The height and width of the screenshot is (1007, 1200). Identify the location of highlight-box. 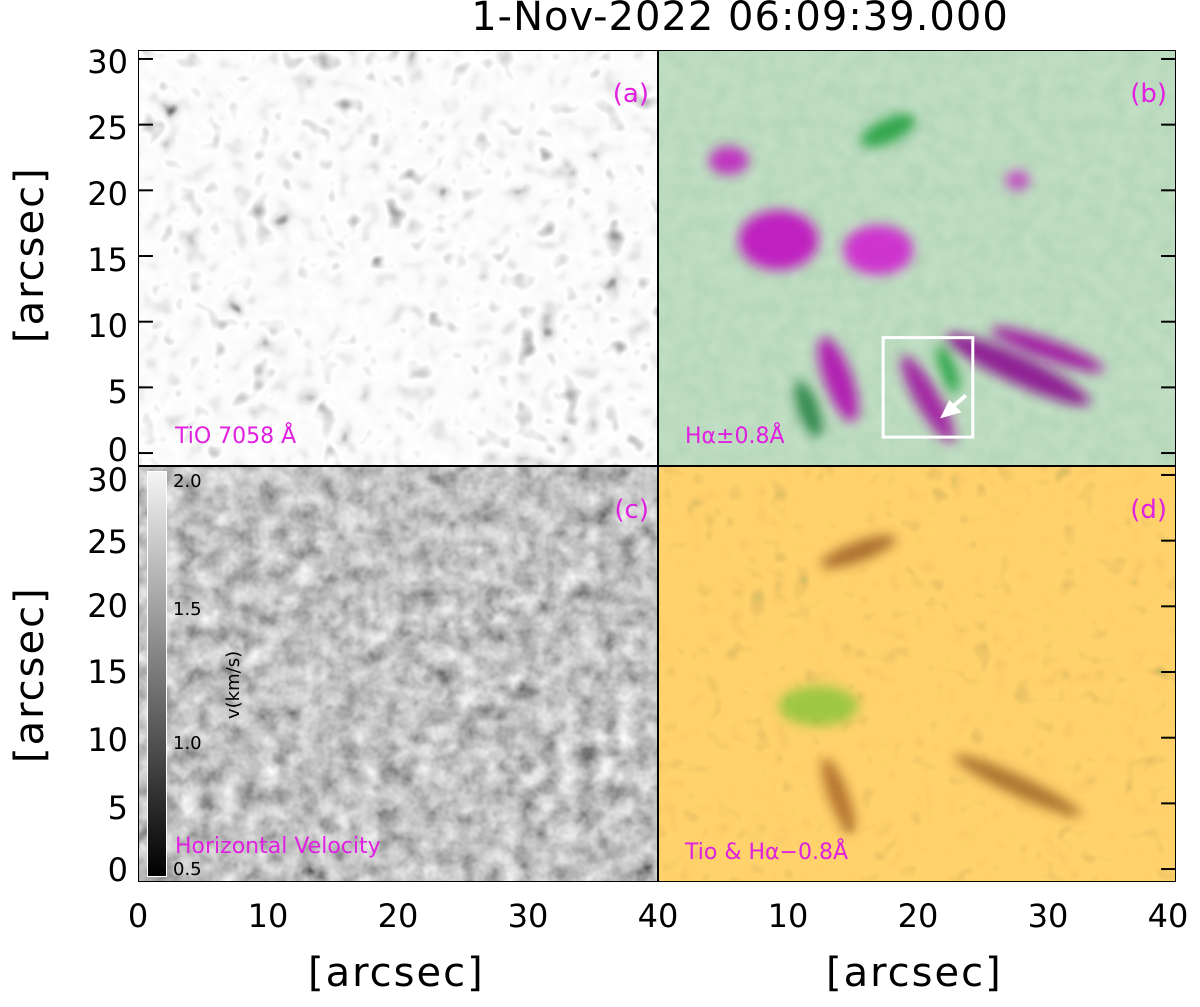
(928, 387).